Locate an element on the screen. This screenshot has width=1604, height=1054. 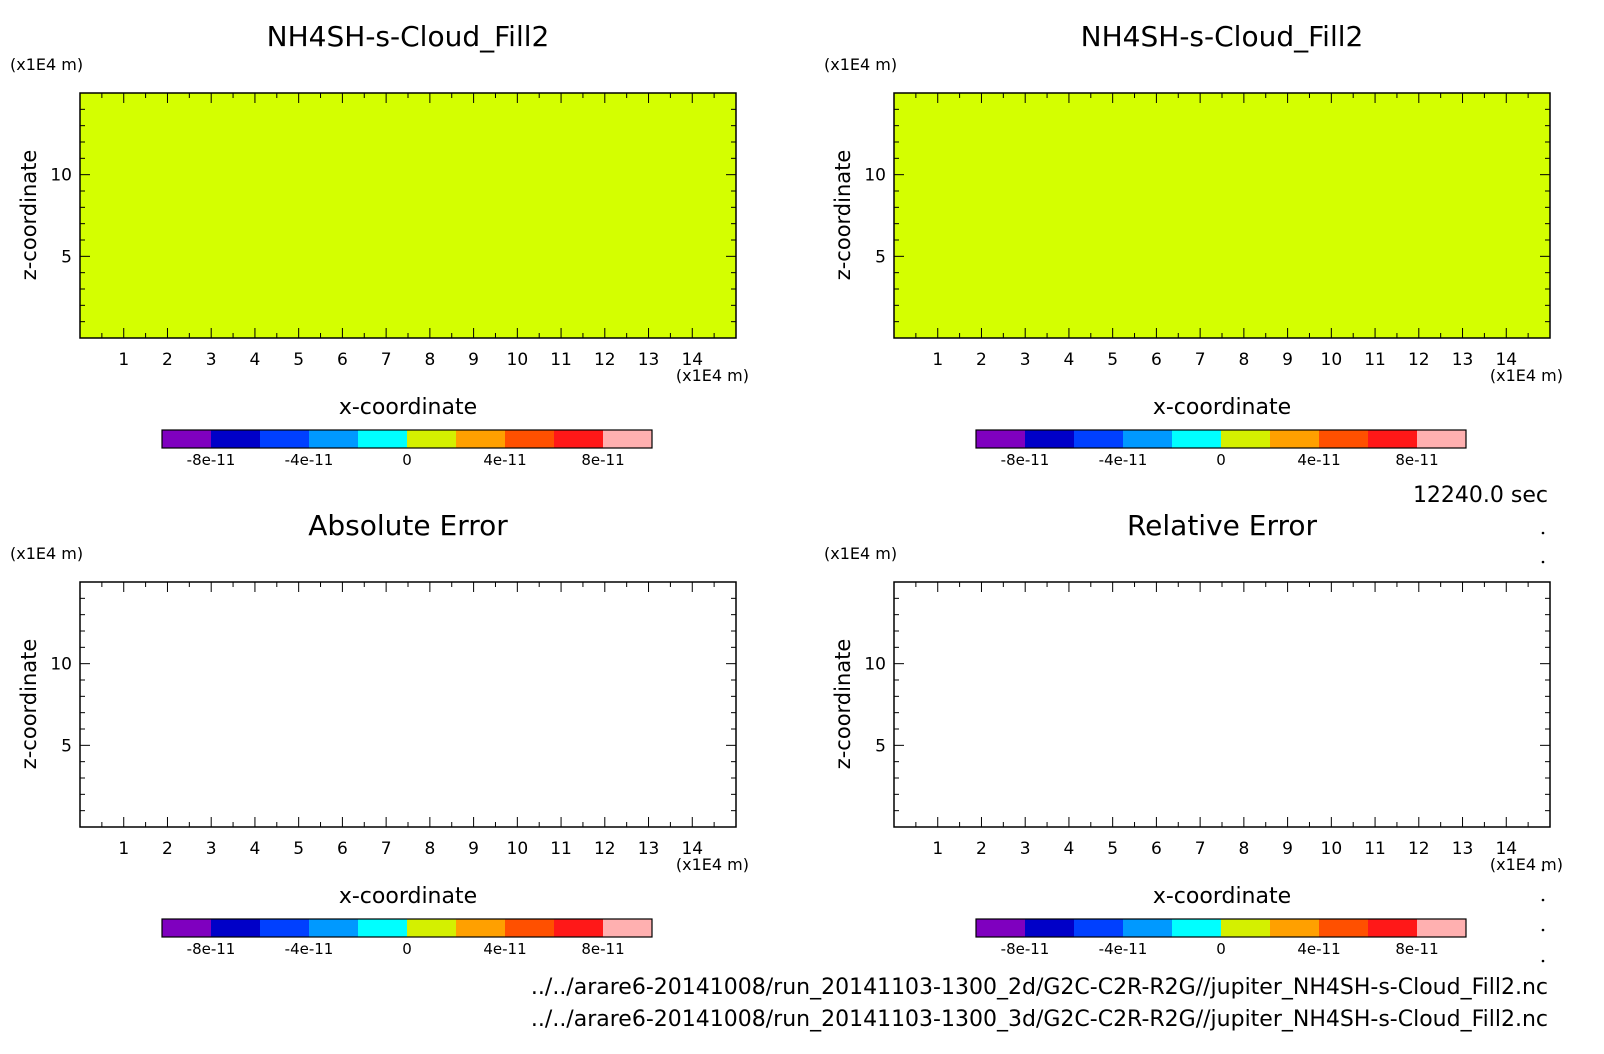
x-tick-label: 10 is located at coordinates (518, 849).